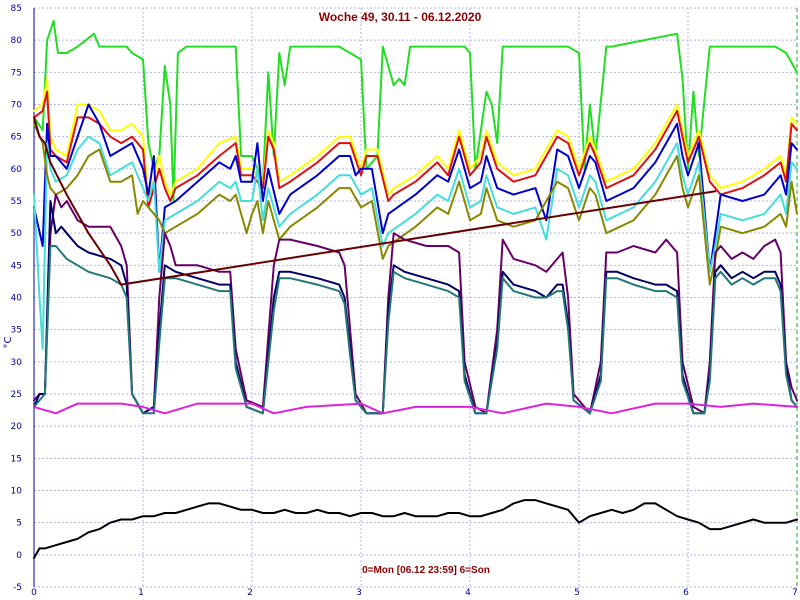  I want to click on x-tick-label: 3, so click(359, 593).